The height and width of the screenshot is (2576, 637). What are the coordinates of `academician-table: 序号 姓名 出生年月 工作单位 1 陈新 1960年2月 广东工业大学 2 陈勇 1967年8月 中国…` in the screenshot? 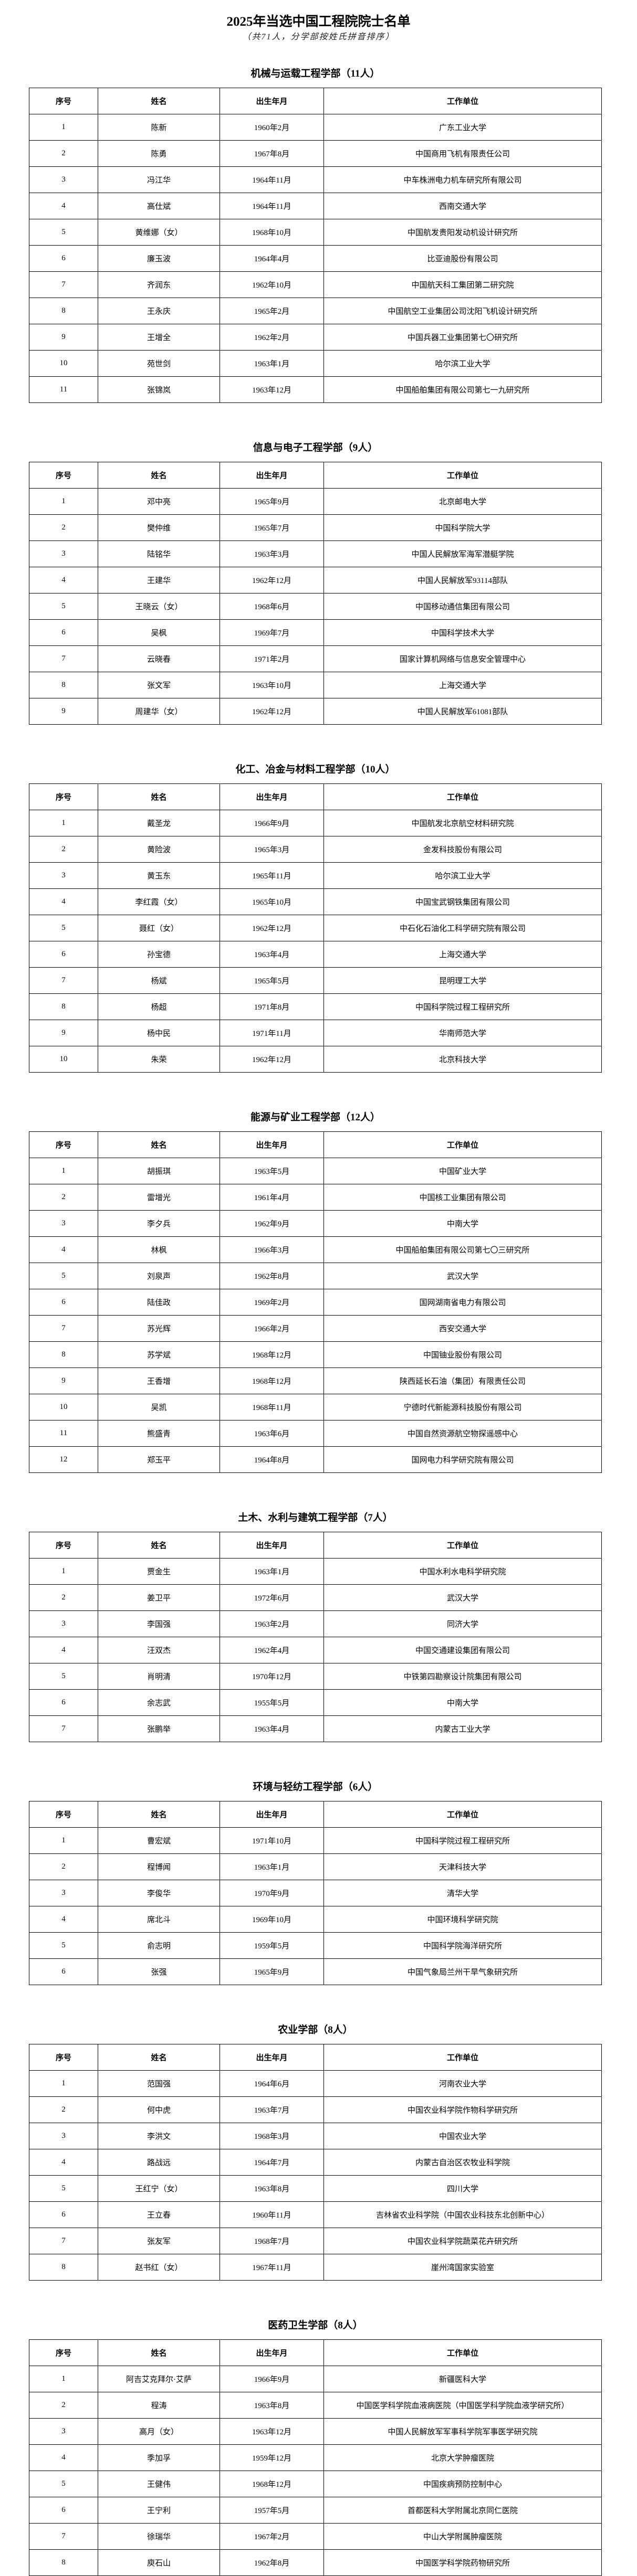 It's located at (315, 245).